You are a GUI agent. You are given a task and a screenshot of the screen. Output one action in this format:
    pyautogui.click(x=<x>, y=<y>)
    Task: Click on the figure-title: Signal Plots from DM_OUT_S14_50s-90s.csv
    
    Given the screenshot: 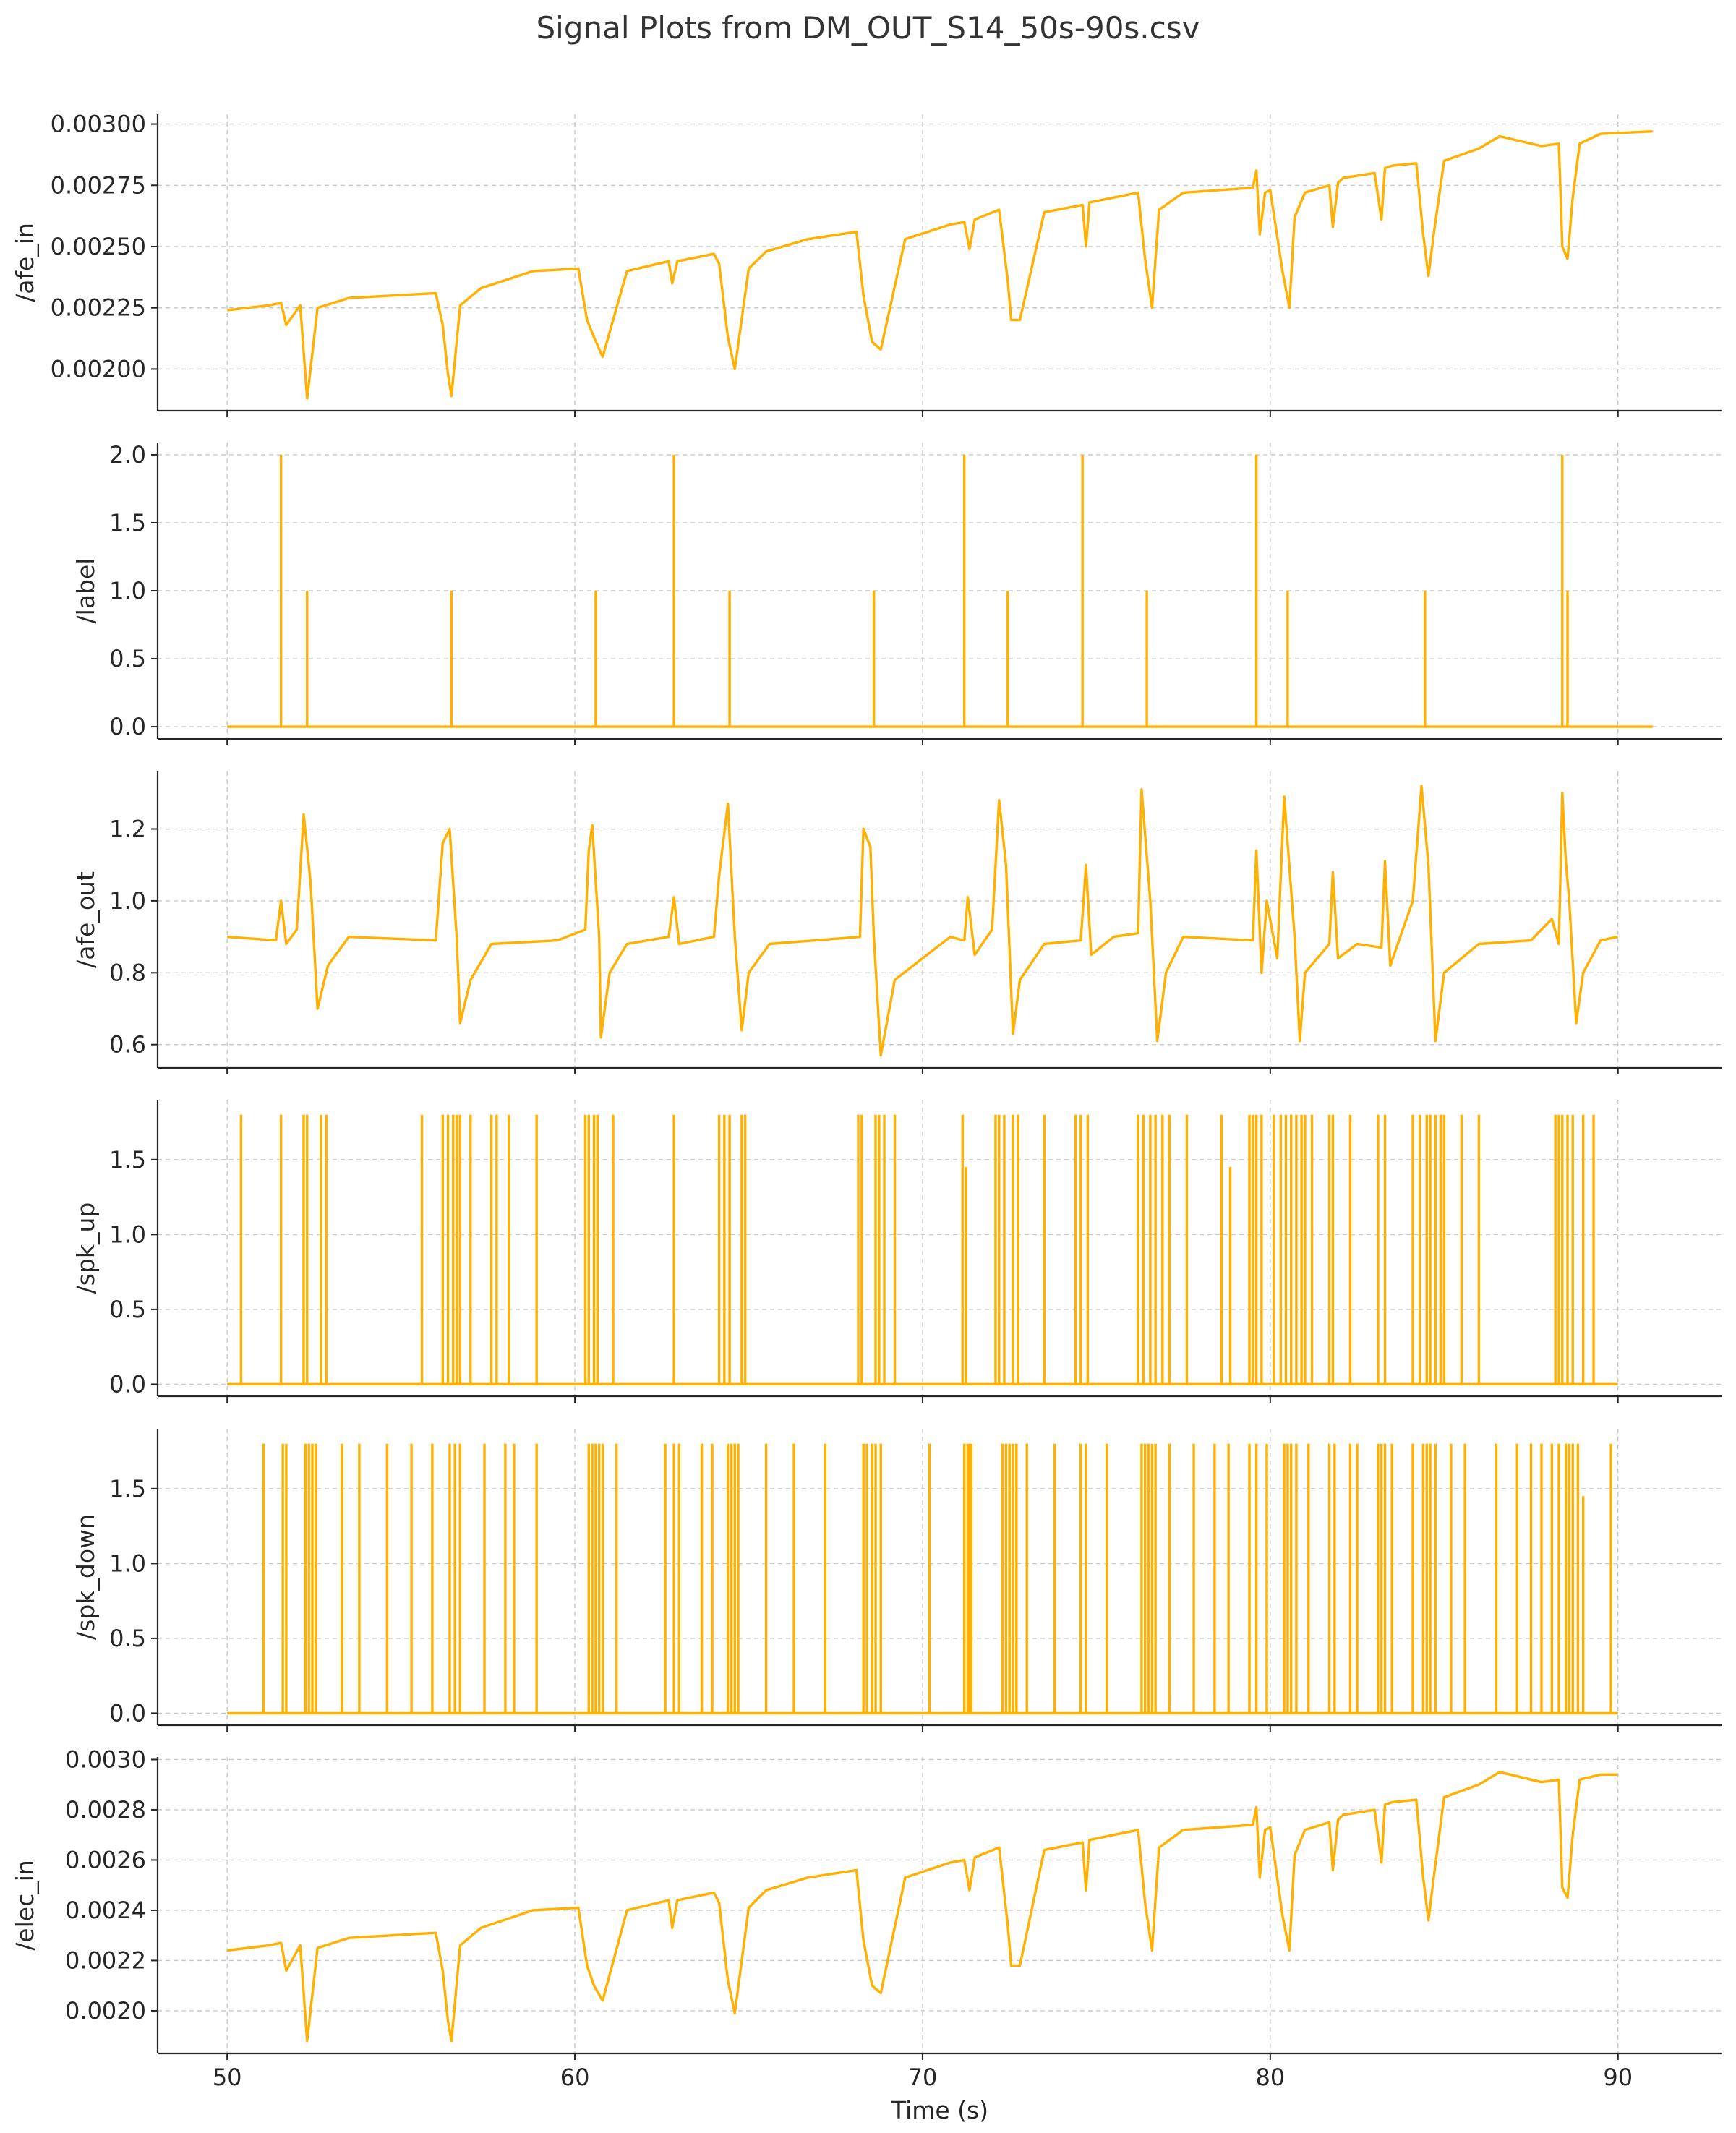 What is the action you would take?
    pyautogui.click(x=868, y=28)
    